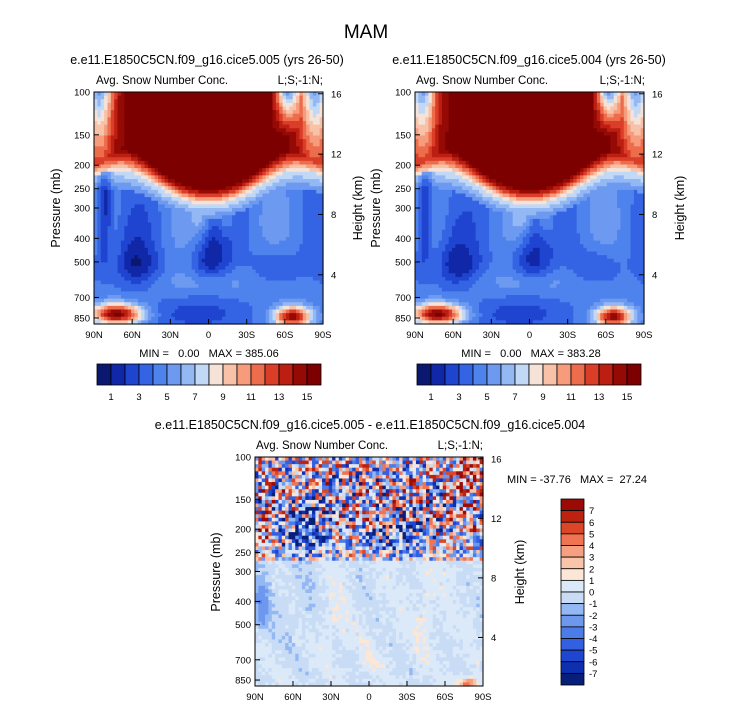  I want to click on y-tick-label: 700, so click(82, 298).